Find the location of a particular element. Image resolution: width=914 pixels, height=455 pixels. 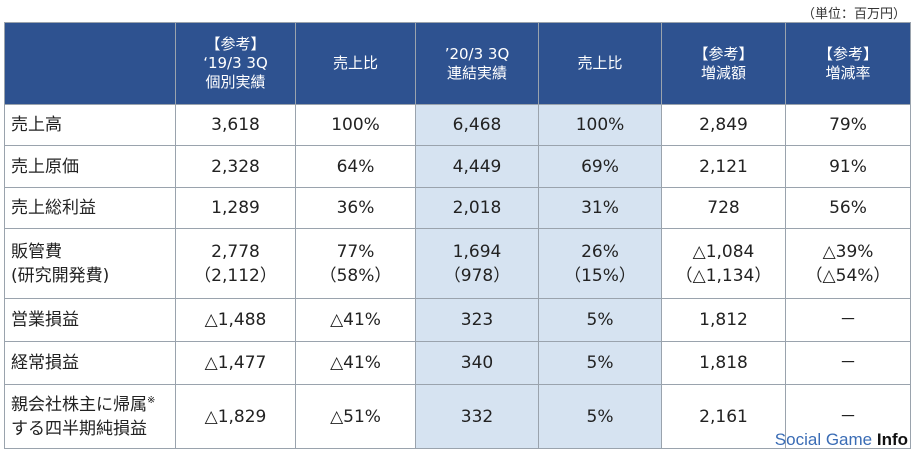

cell-subvalue: （△54%） is located at coordinates (848, 275).